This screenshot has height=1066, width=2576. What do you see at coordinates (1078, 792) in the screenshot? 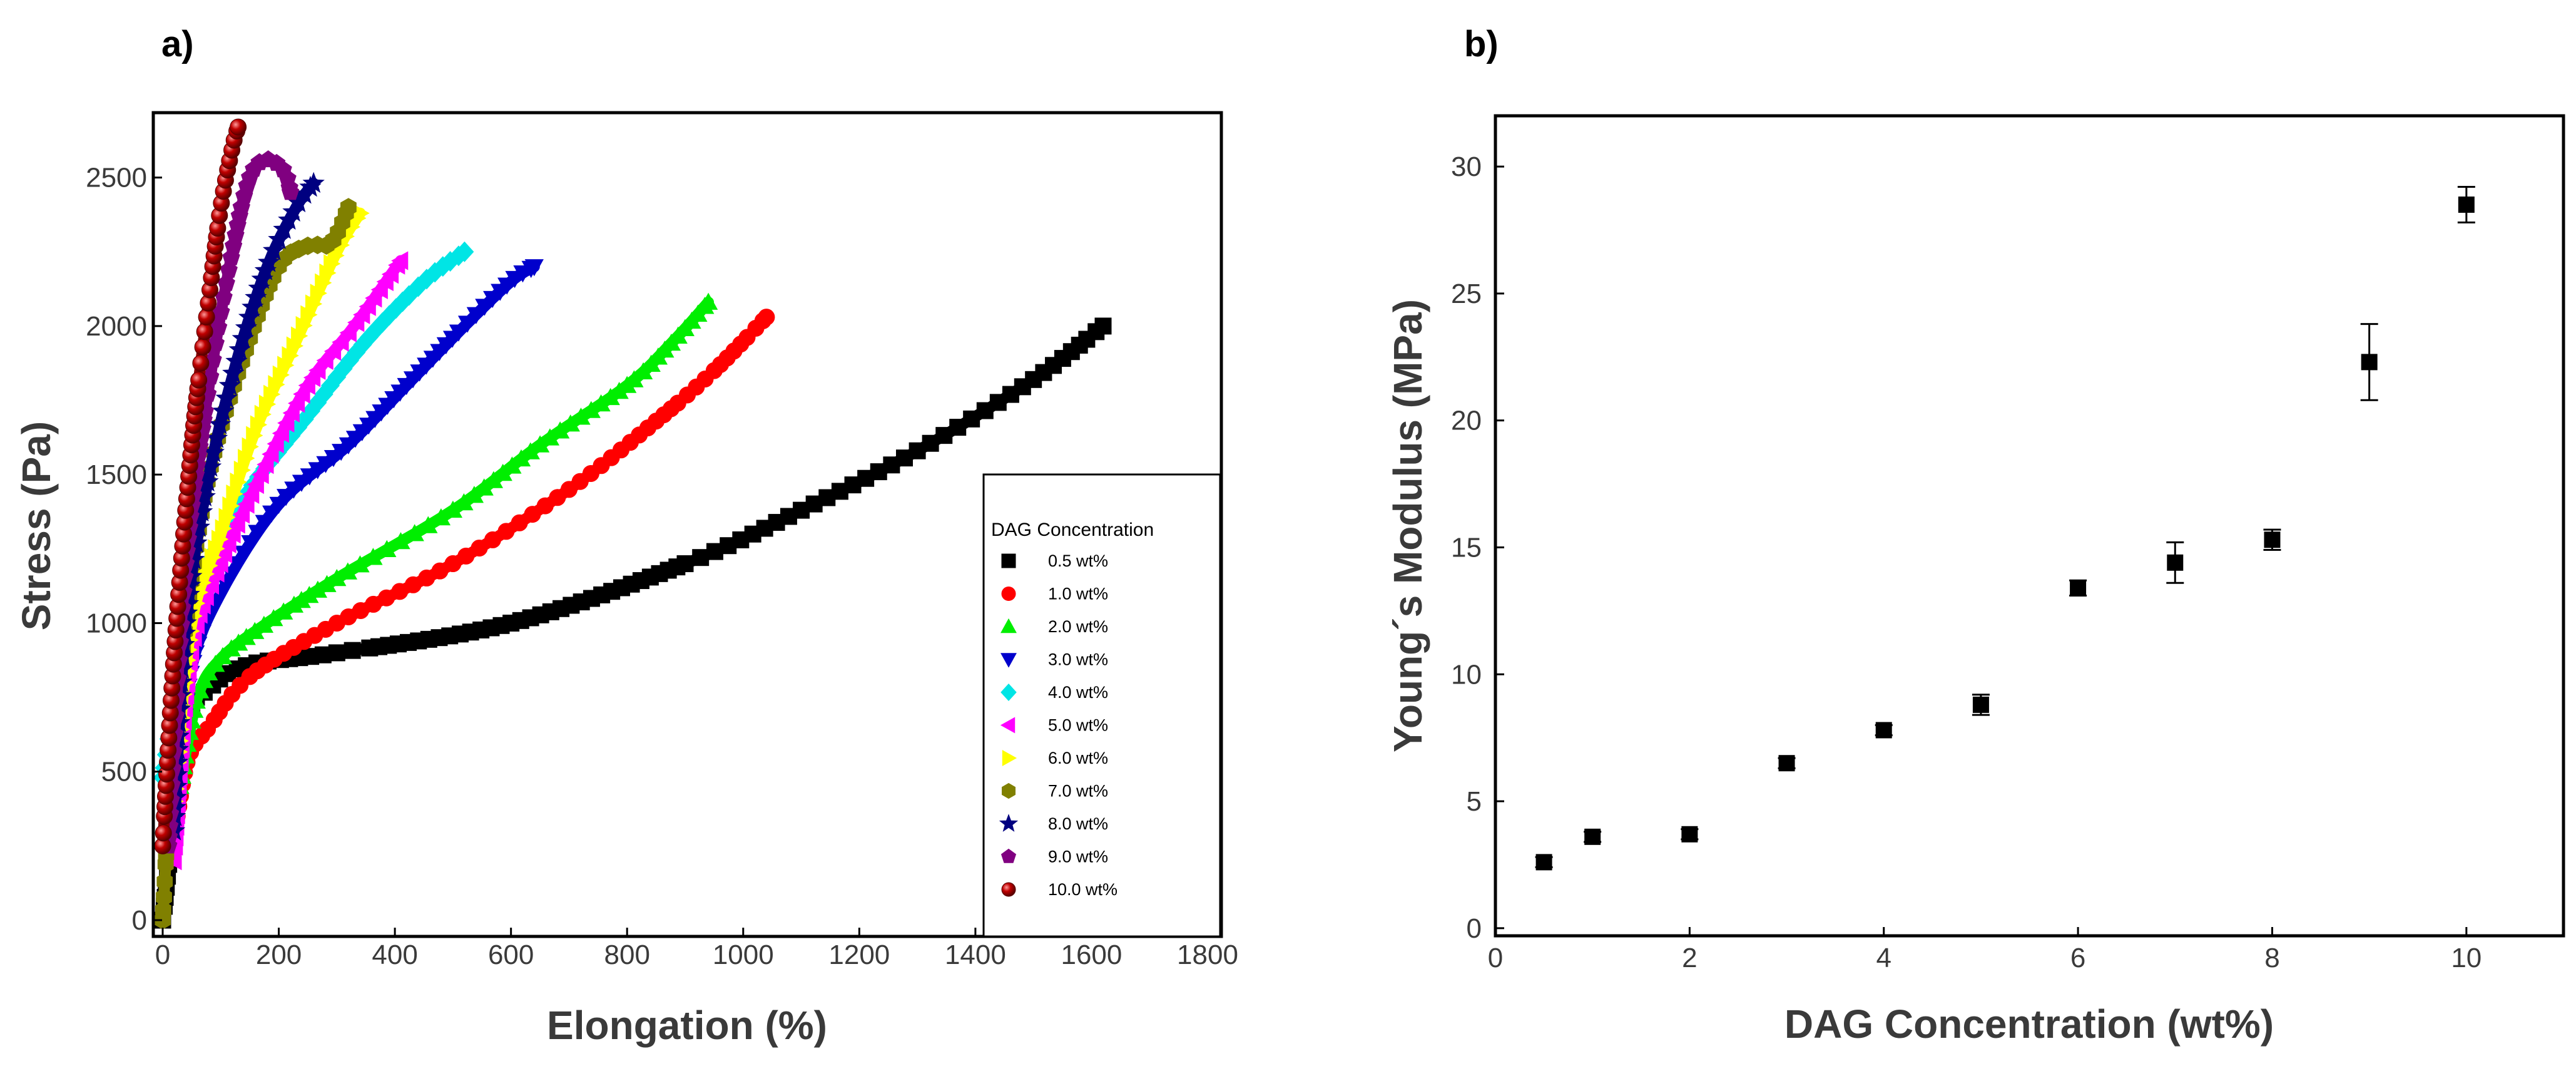
I see `legend-label: 7.0 wt%` at bounding box center [1078, 792].